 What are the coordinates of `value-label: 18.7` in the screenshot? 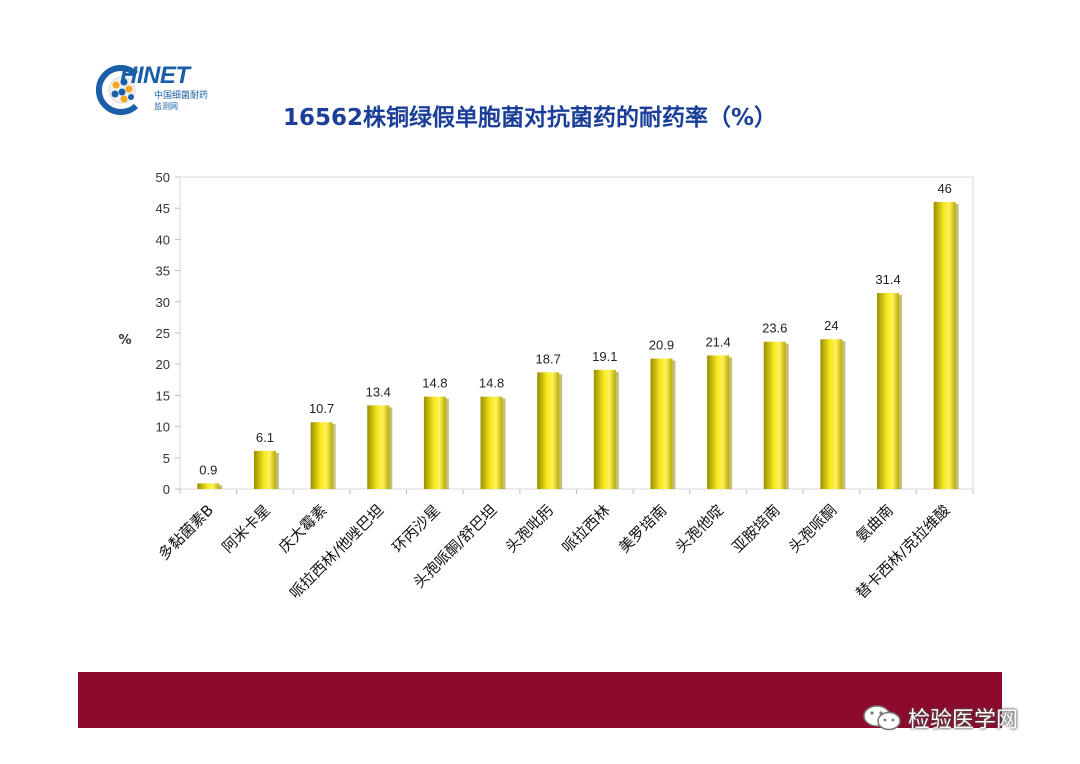 It's located at (548, 358).